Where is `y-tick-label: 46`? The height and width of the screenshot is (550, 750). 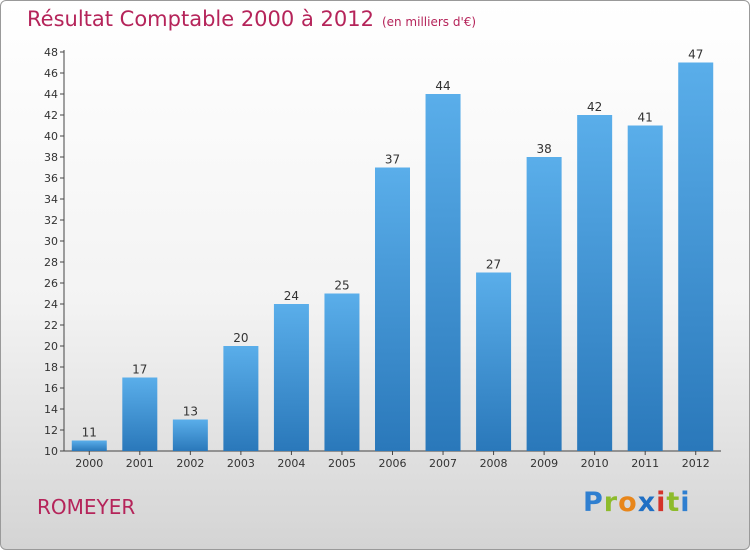 y-tick-label: 46 is located at coordinates (51, 73).